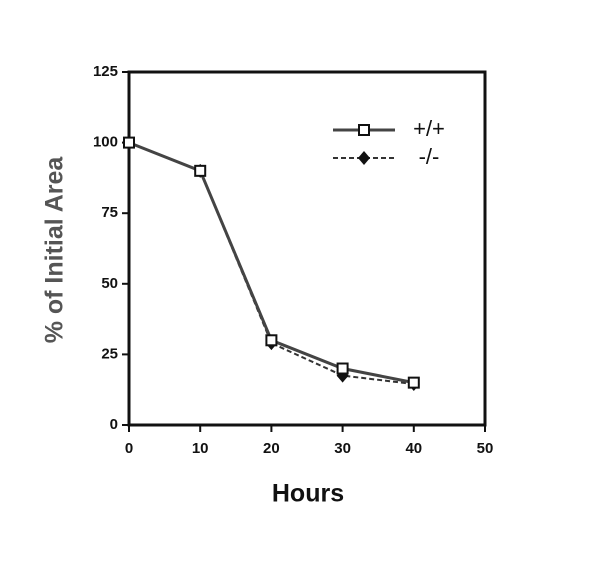 Image resolution: width=600 pixels, height=567 pixels. What do you see at coordinates (413, 448) in the screenshot?
I see `x-tick-label: 40` at bounding box center [413, 448].